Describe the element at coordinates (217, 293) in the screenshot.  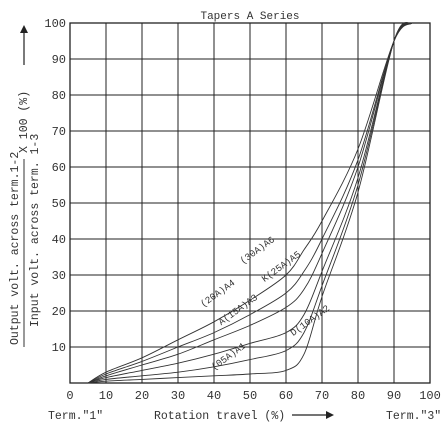
I see `series-label: (20A)A4` at that location.